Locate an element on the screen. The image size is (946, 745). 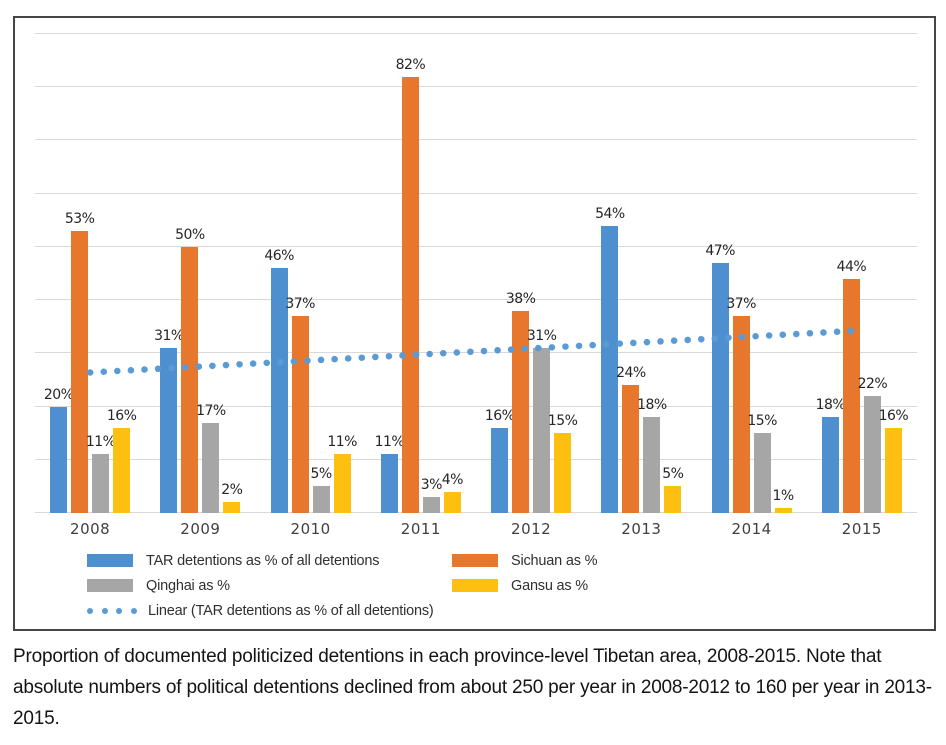
legend-label-qinghai: Qinghai as % is located at coordinates (188, 585).